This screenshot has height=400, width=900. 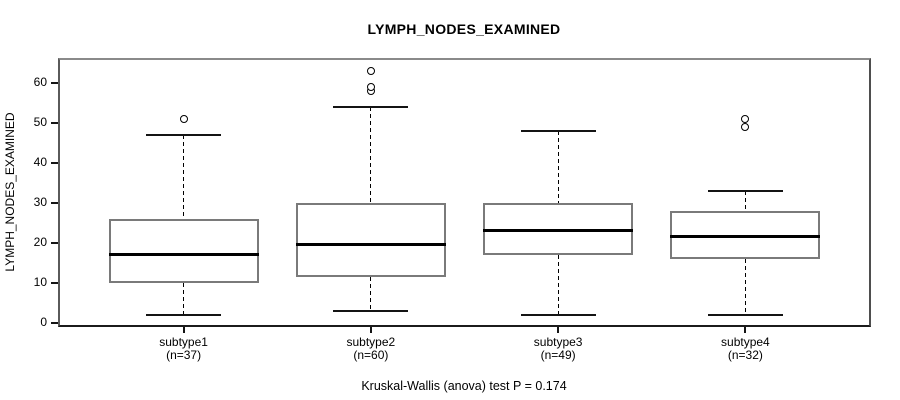 I want to click on x-tick-label: subtype1 (n=37), so click(x=184, y=349).